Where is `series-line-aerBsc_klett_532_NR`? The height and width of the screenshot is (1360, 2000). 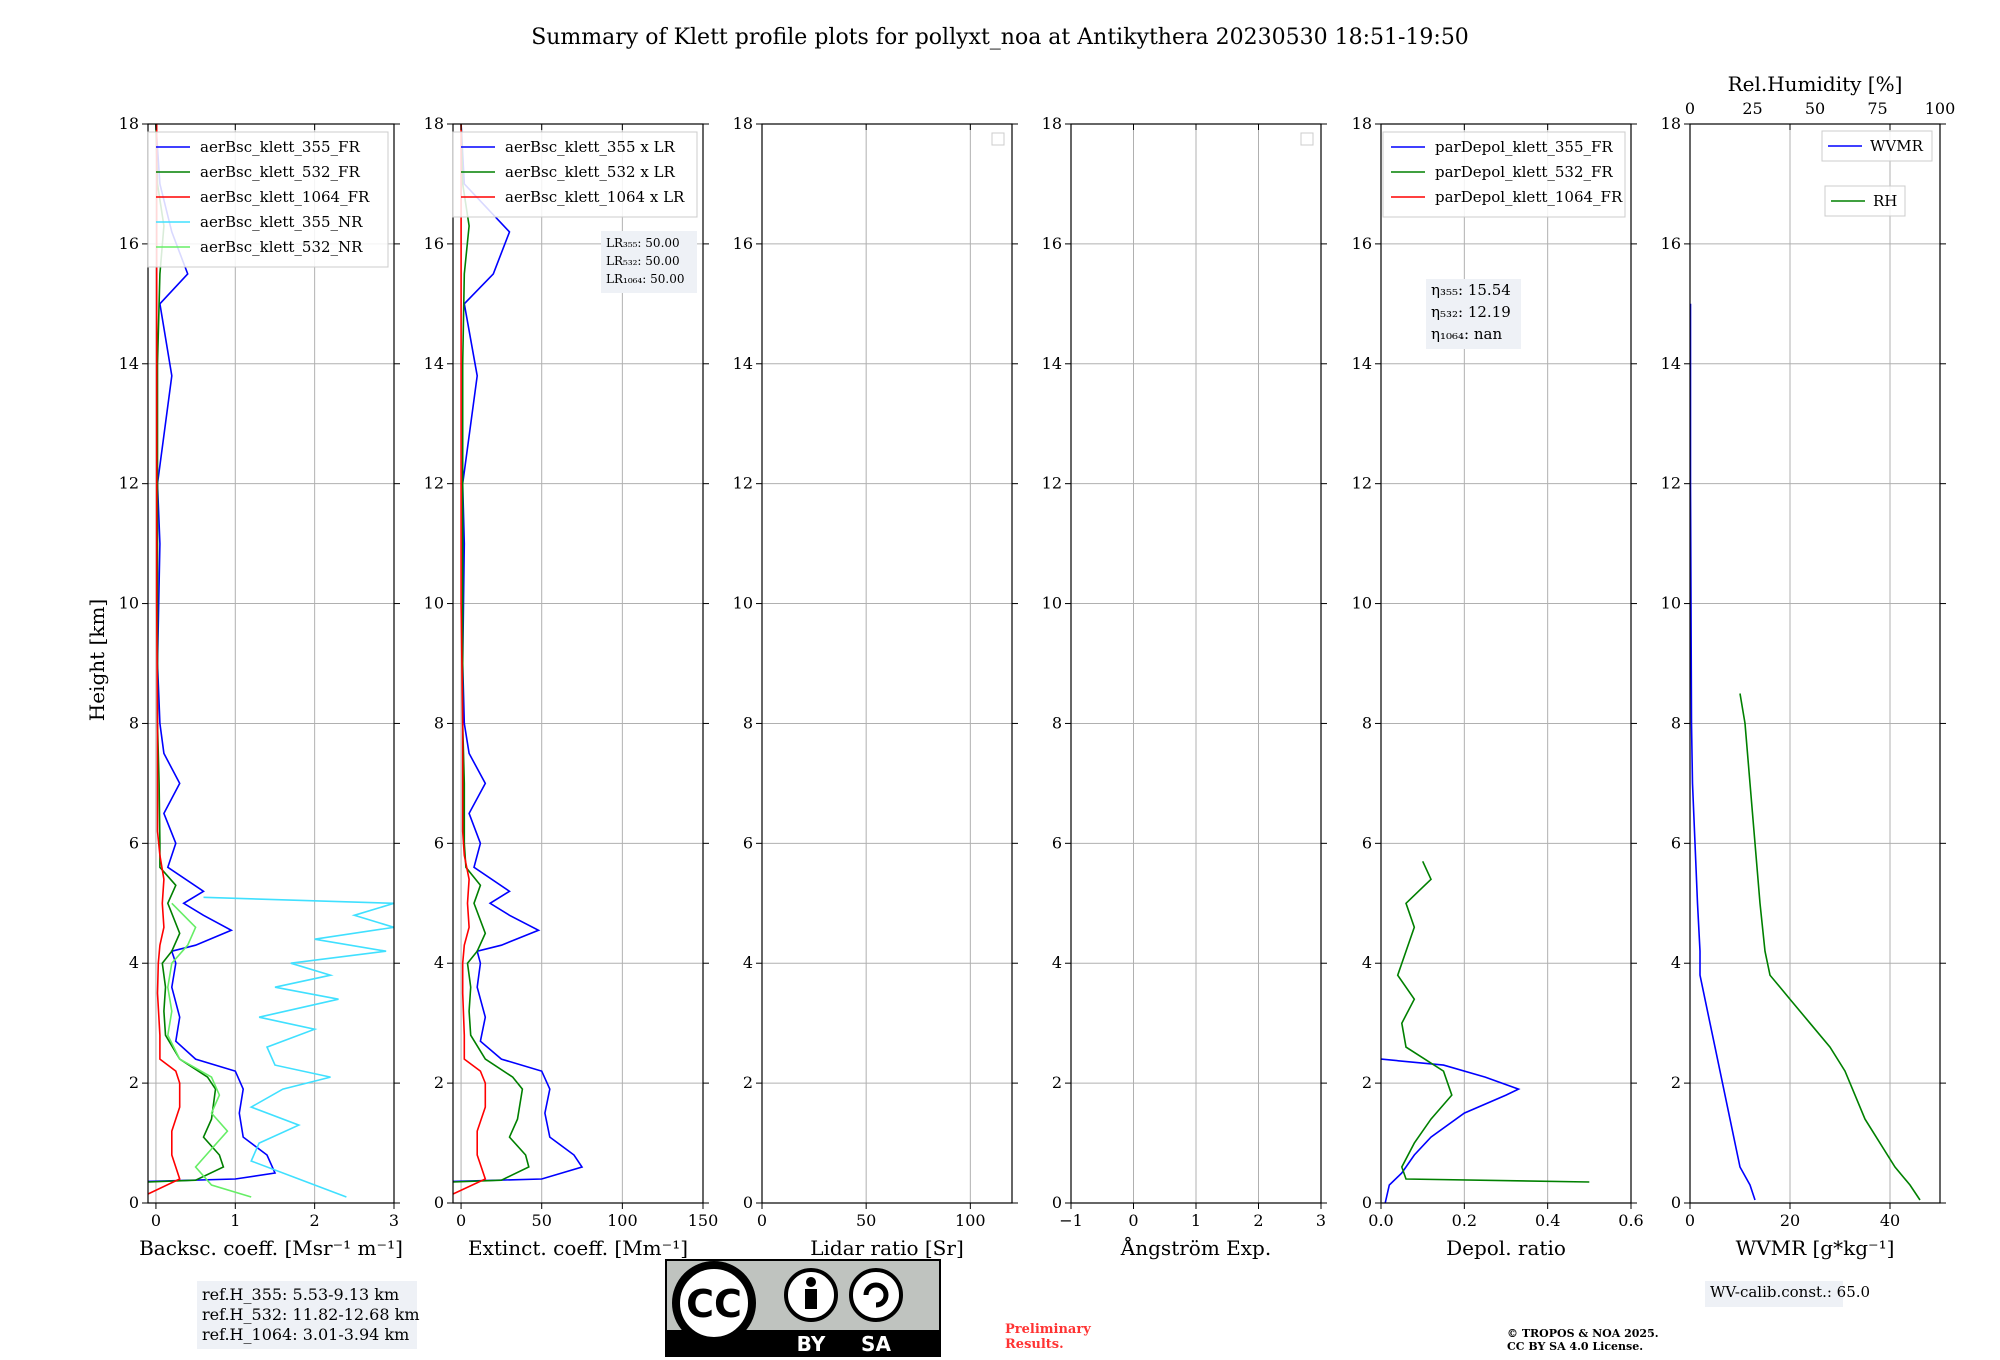 series-line-aerBsc_klett_532_NR is located at coordinates (209, 1050).